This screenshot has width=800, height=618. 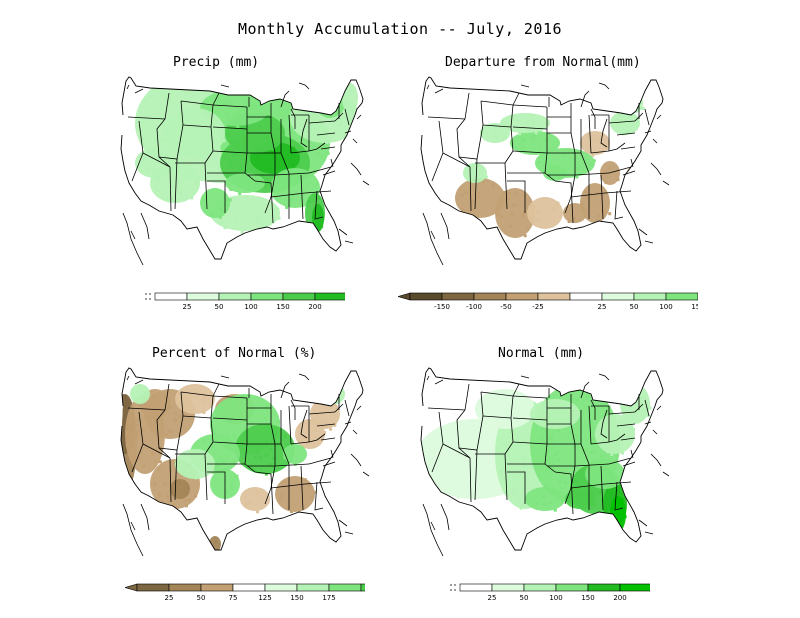 I want to click on percent-legend-extend-left, so click(x=131, y=587).